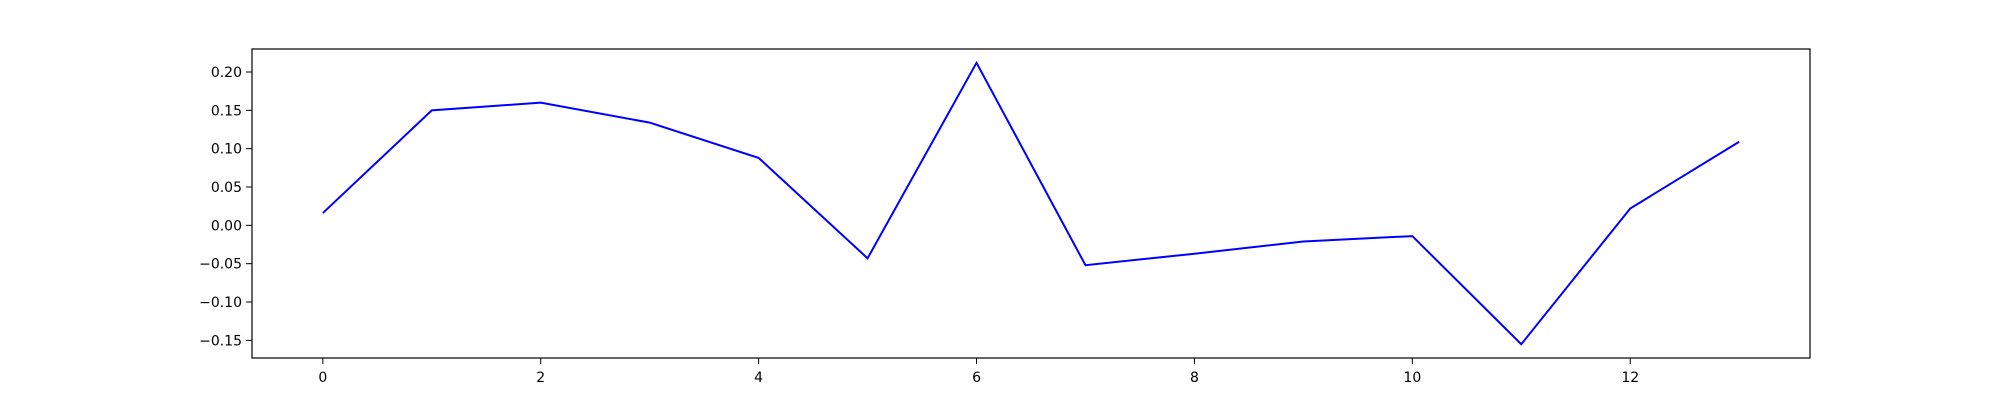  What do you see at coordinates (220, 341) in the screenshot?
I see `y-tick-label: −0.15` at bounding box center [220, 341].